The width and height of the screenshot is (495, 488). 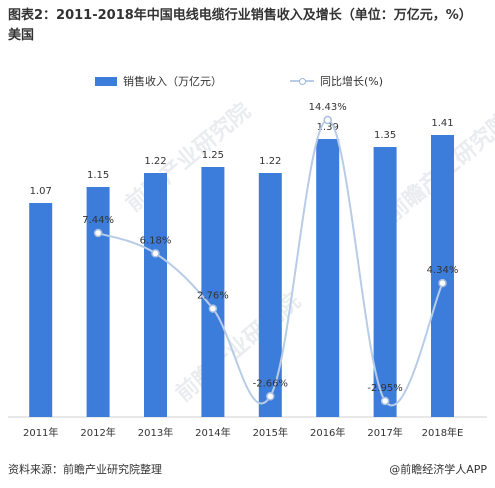 What do you see at coordinates (41, 191) in the screenshot?
I see `bar-value-label: 1.07` at bounding box center [41, 191].